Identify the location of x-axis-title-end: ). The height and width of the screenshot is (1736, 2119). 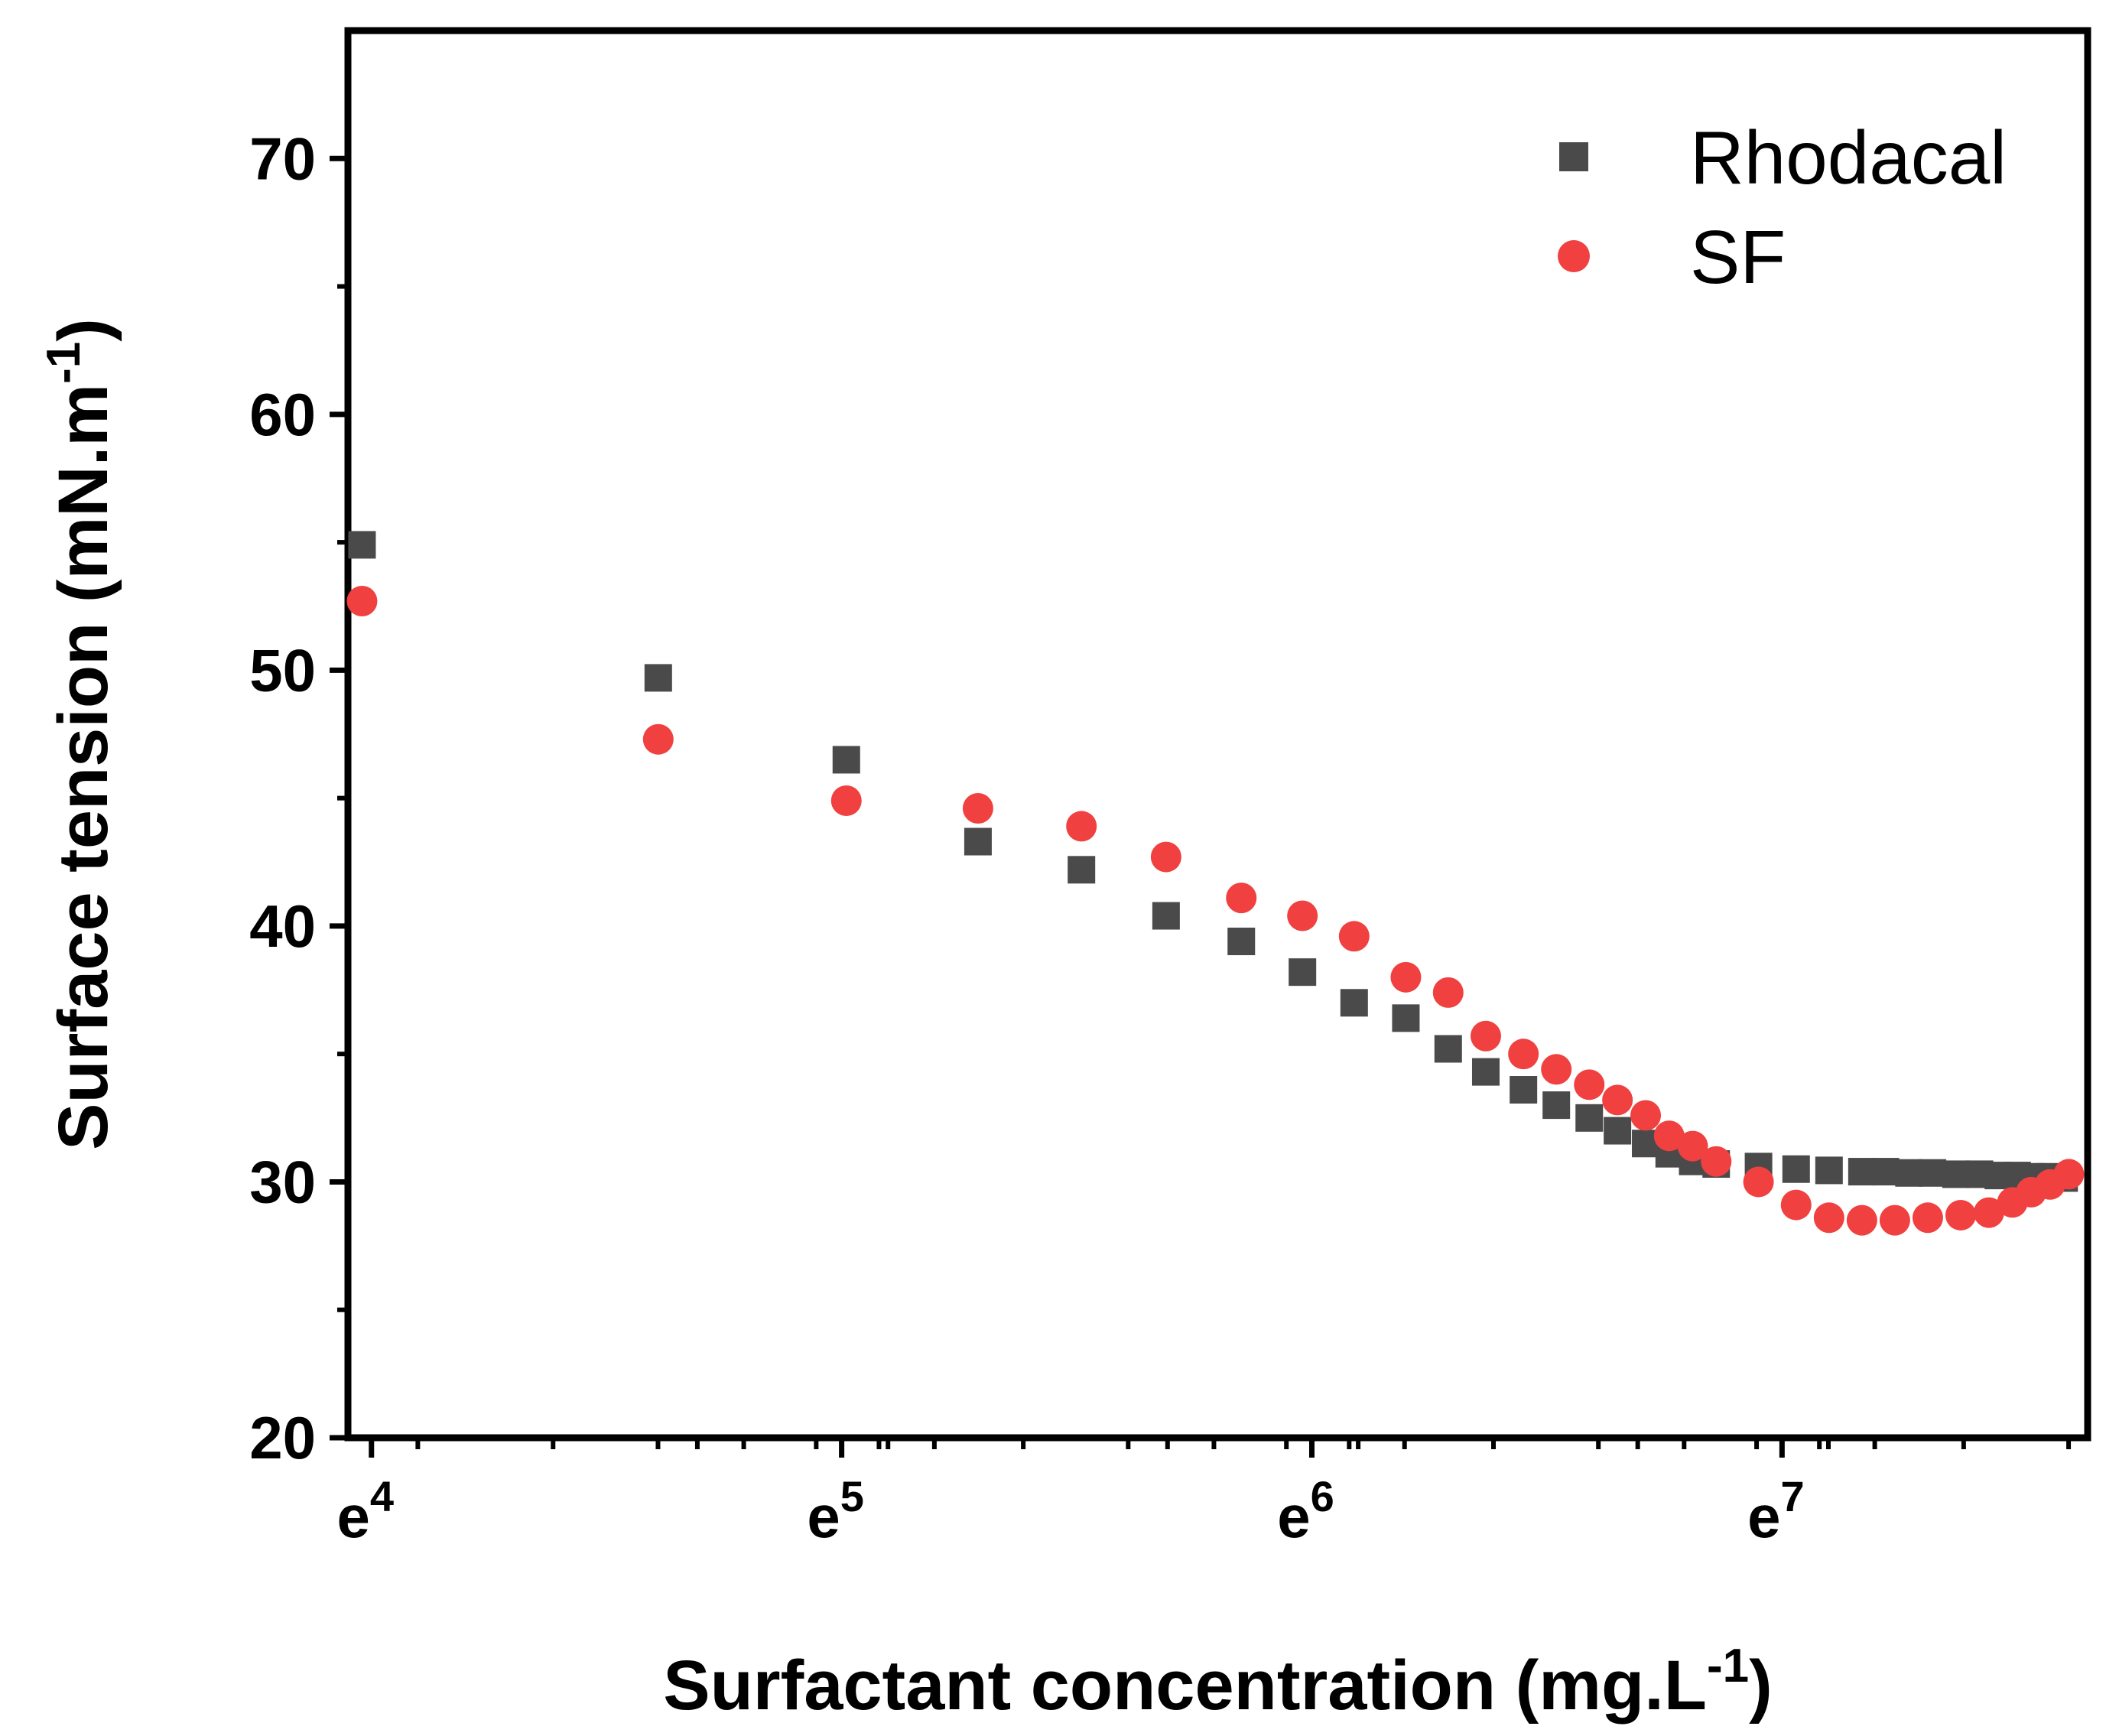
(1761, 1686).